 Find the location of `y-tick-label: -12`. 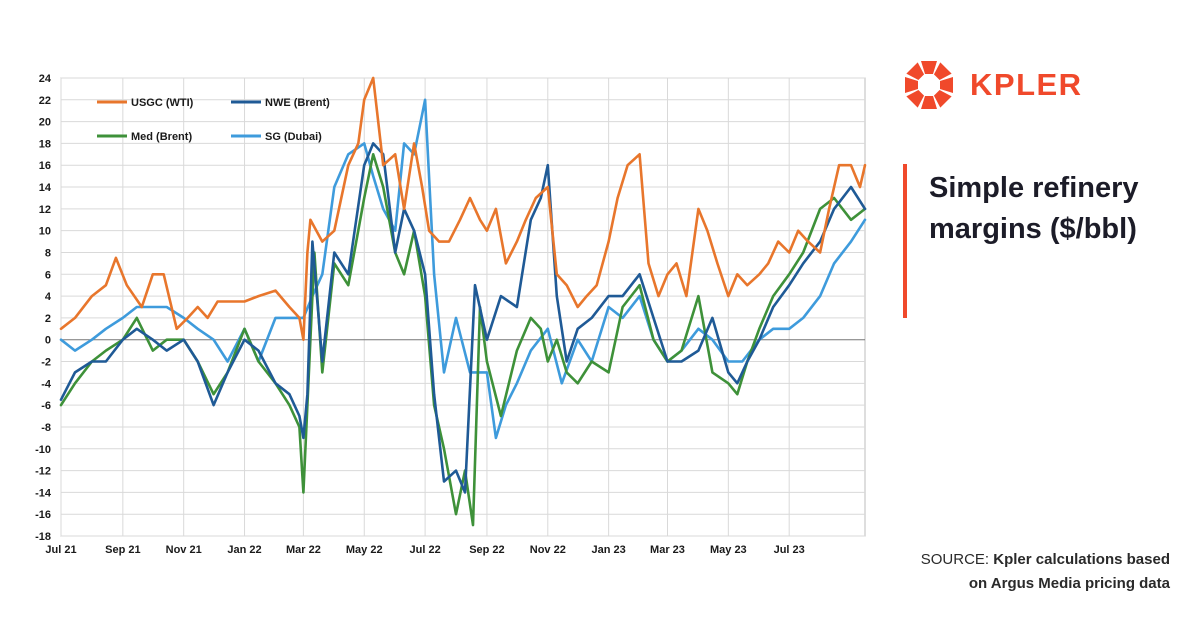

y-tick-label: -12 is located at coordinates (43, 472).